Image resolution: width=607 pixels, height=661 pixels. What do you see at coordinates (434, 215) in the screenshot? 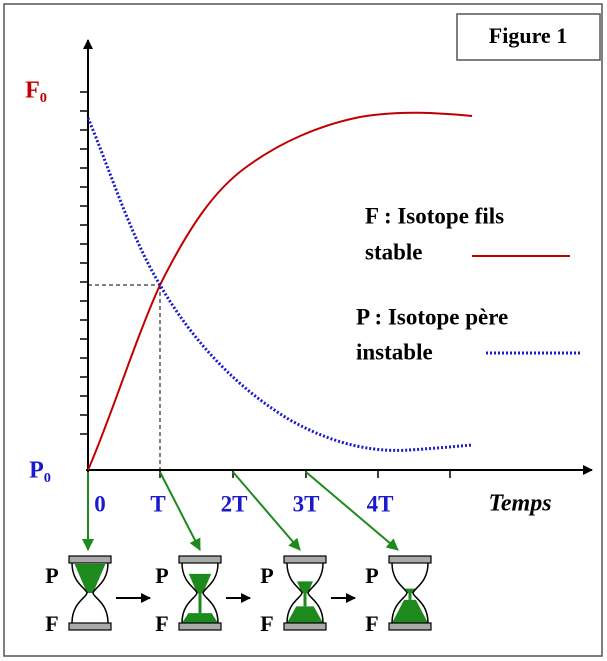
I see `legend-text: F : Isotope fils` at bounding box center [434, 215].